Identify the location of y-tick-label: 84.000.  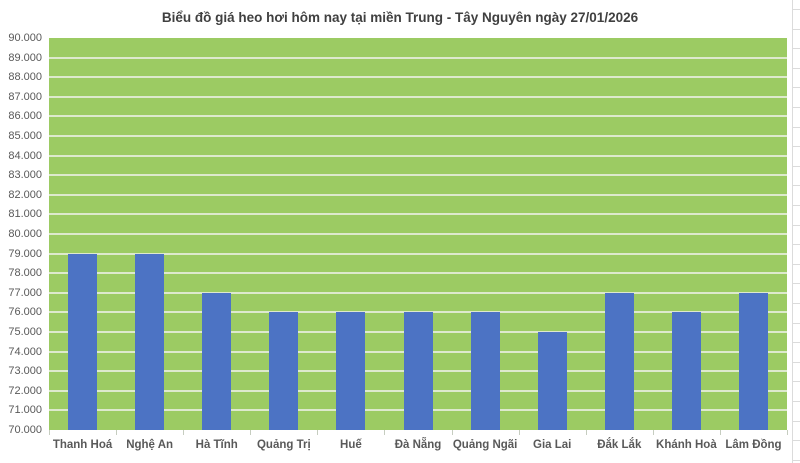
(25, 155).